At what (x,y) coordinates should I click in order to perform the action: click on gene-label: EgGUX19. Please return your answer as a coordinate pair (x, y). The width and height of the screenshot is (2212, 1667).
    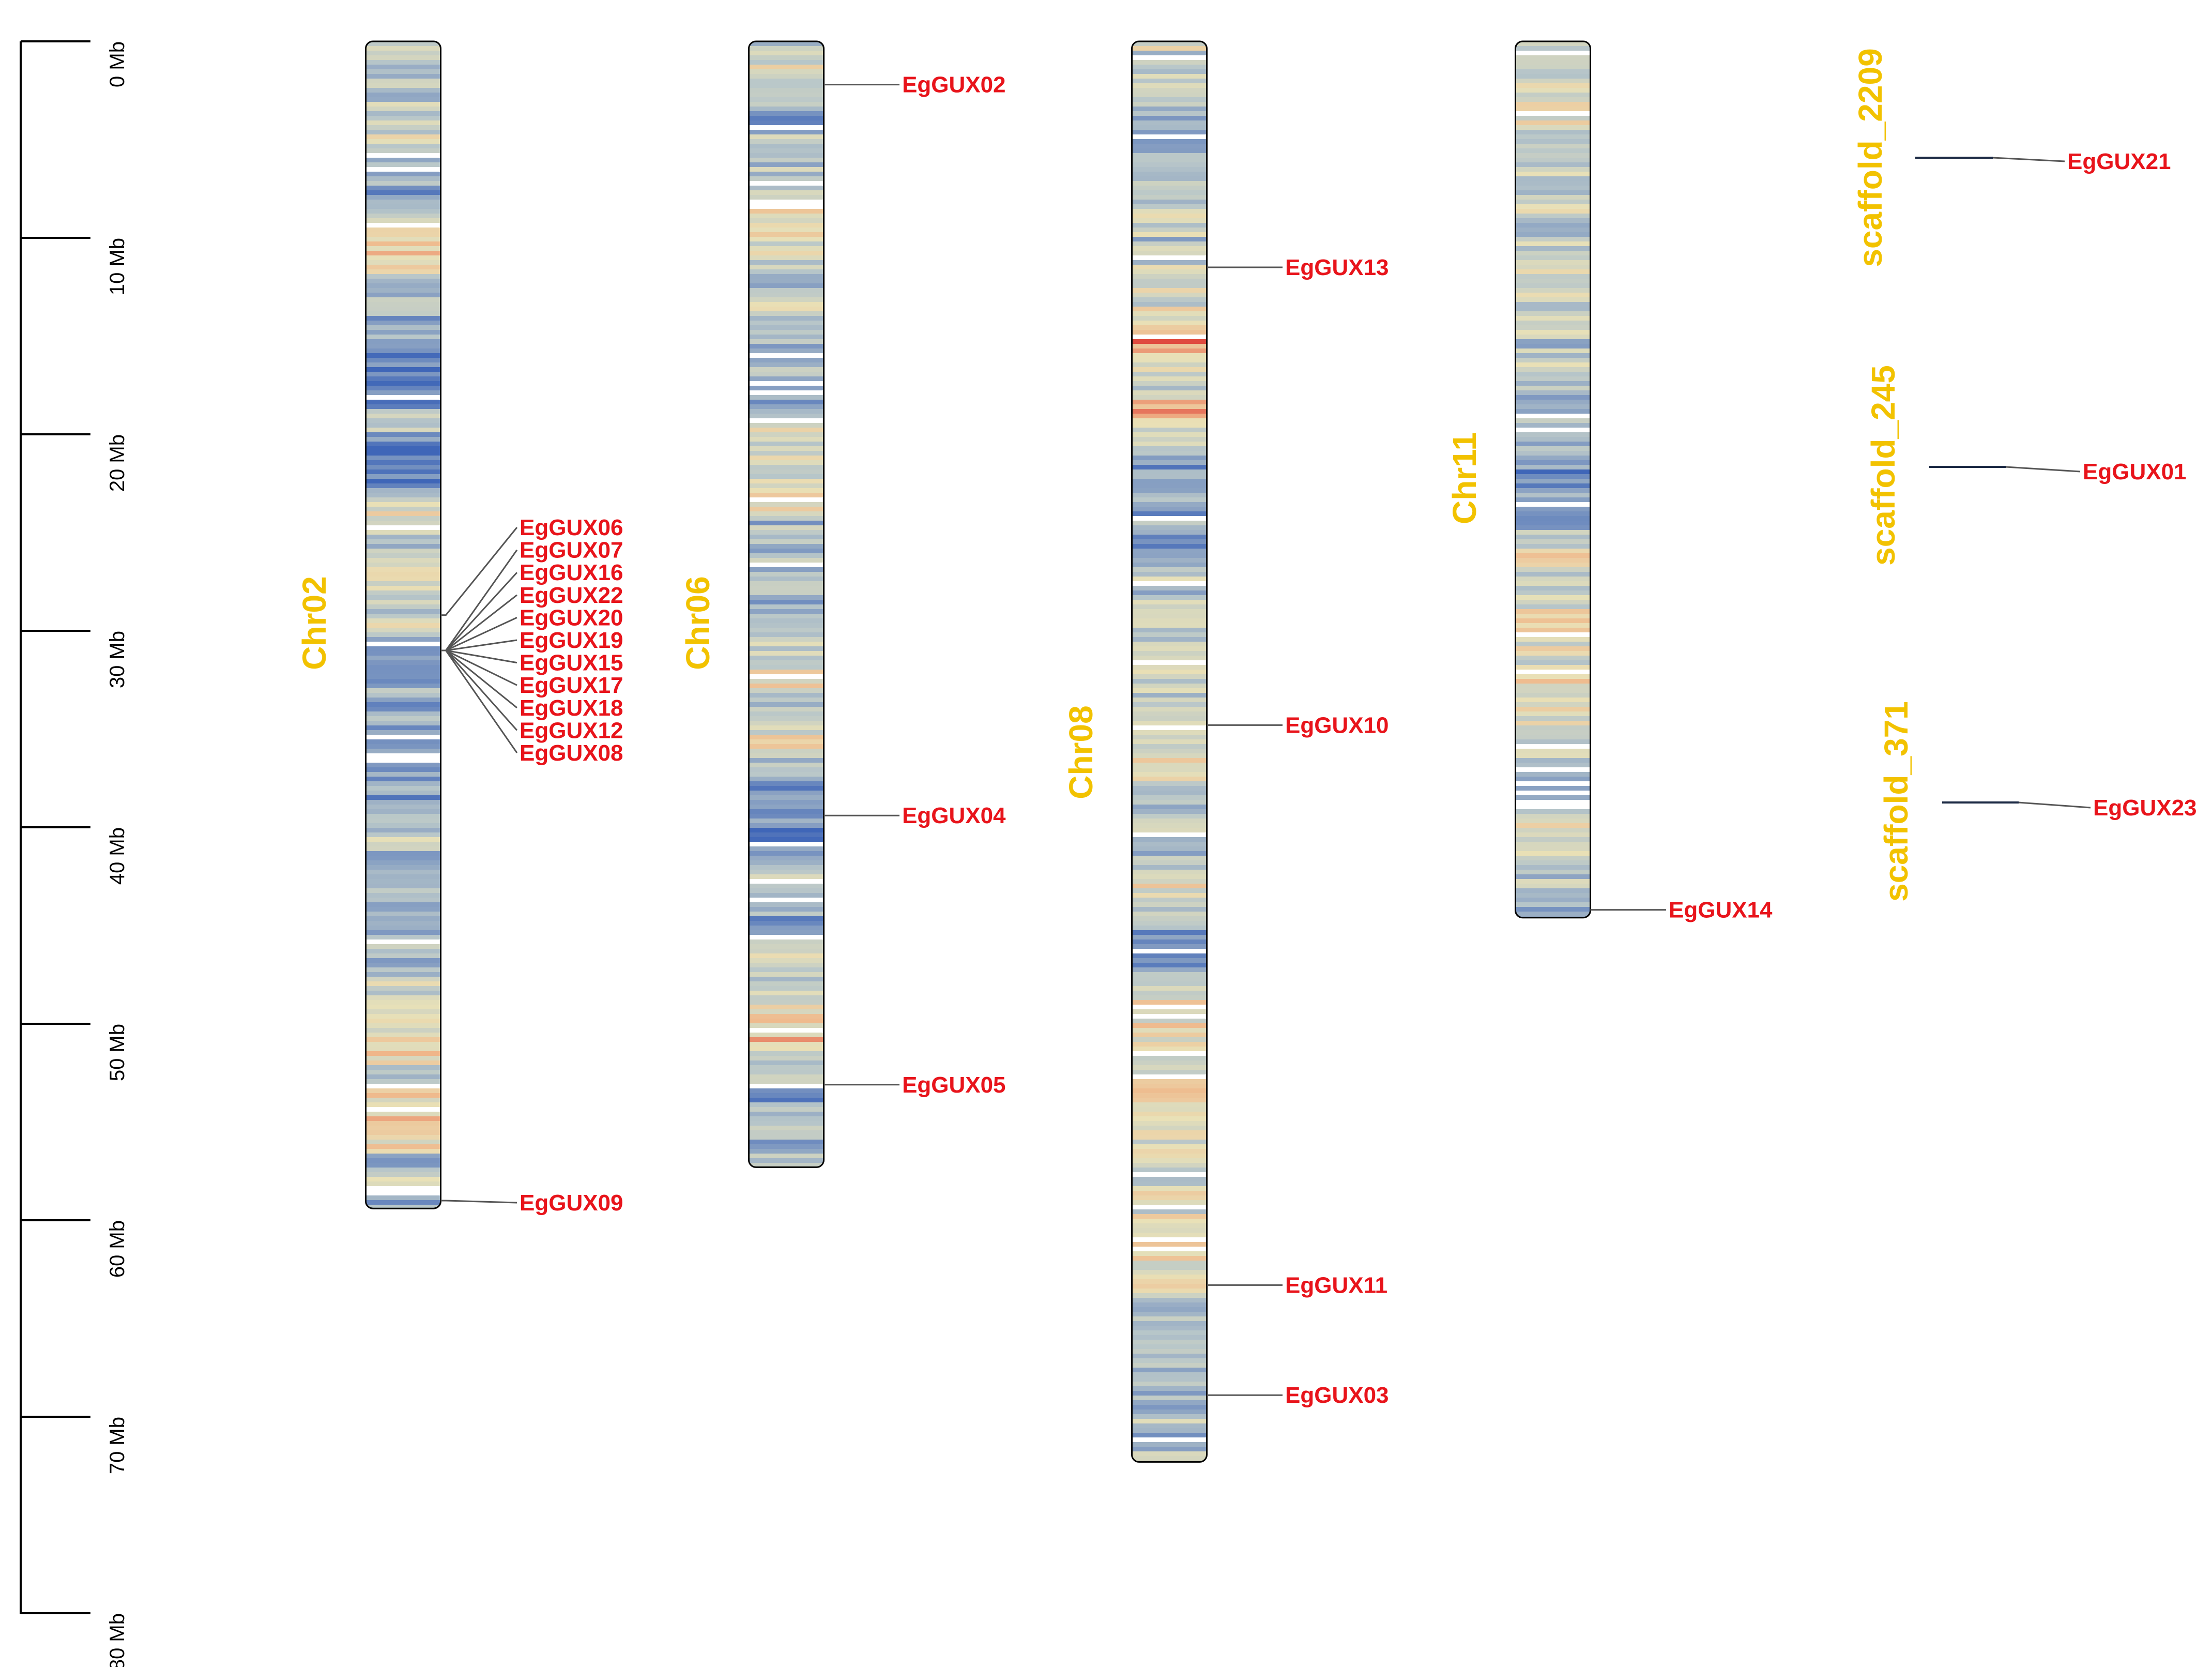
    Looking at the image, I should click on (571, 641).